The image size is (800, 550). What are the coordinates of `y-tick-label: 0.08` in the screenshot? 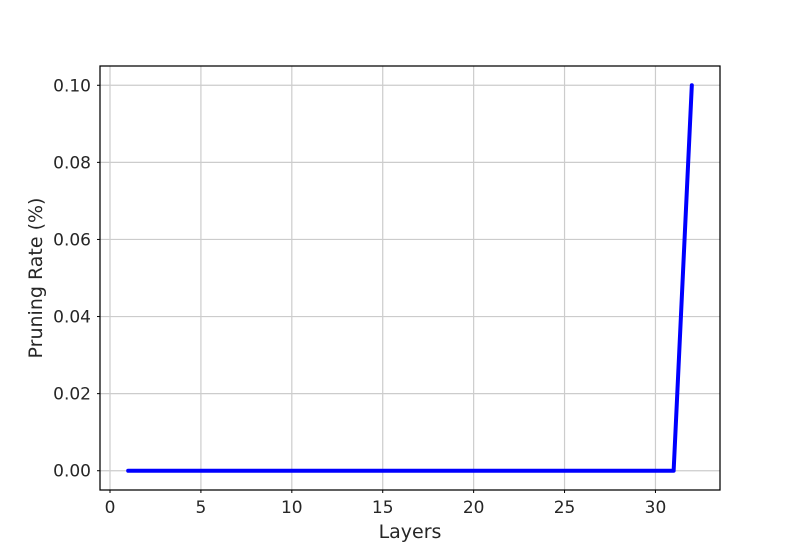 It's located at (72, 163).